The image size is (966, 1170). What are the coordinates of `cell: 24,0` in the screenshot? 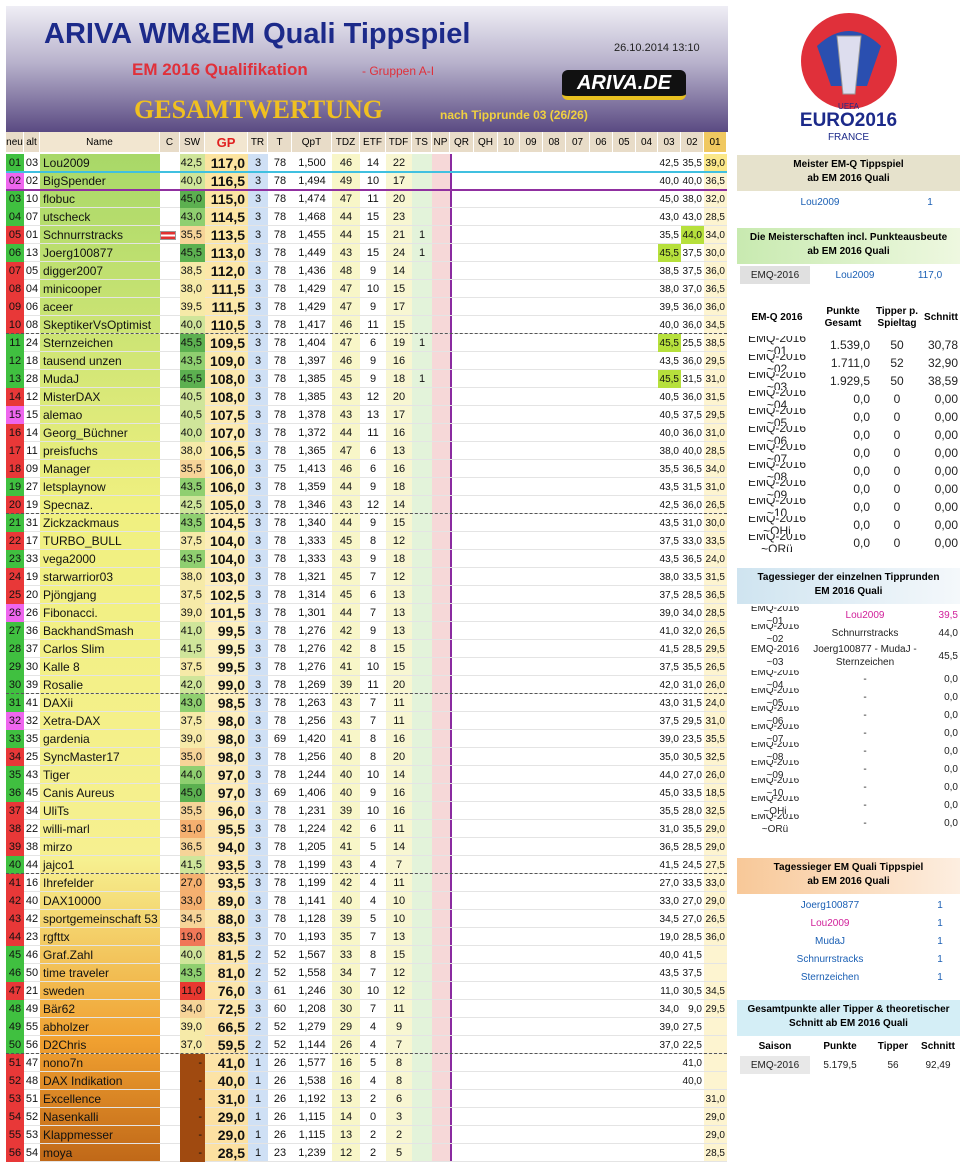 It's located at (715, 703).